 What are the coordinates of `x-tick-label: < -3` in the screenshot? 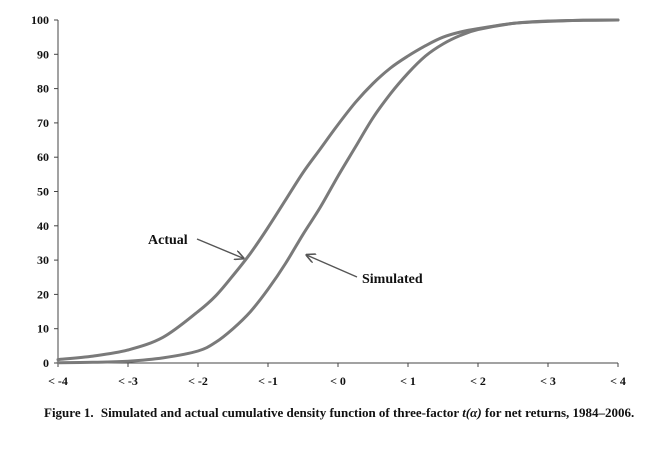 It's located at (128, 381).